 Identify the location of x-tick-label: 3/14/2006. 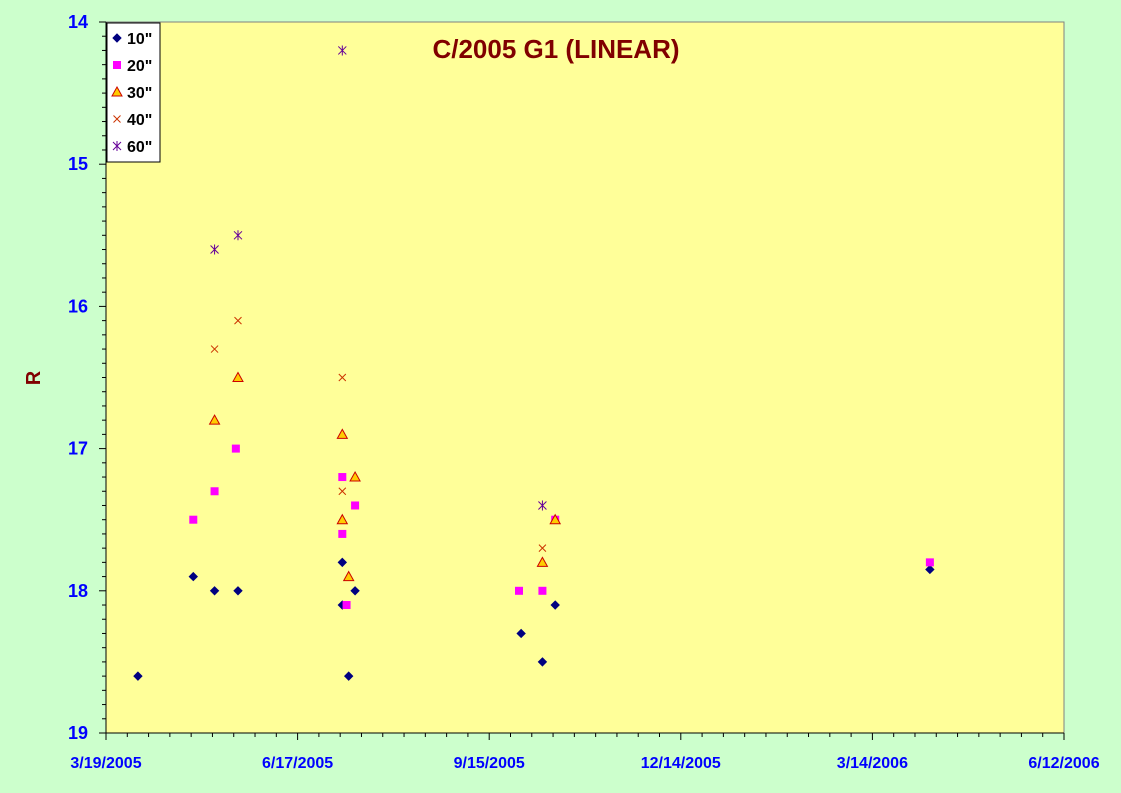
(872, 763).